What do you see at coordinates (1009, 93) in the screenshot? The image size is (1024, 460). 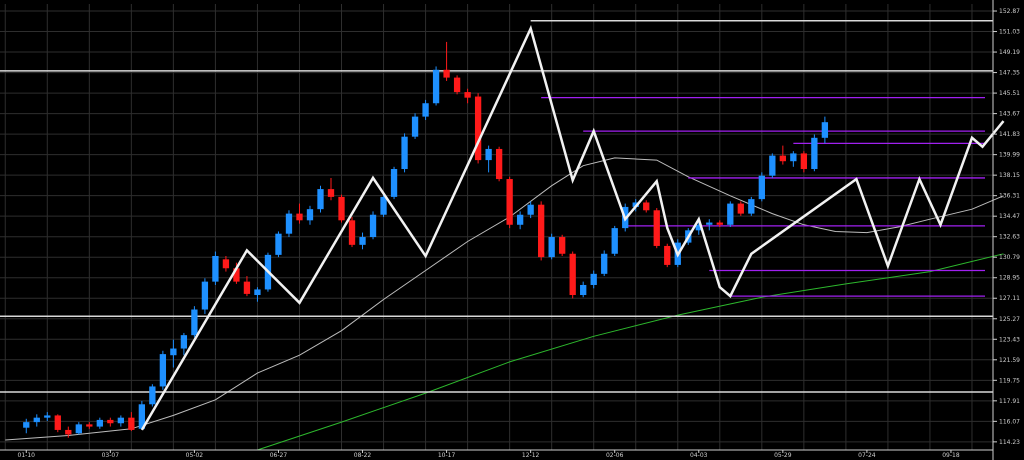 I see `y-tick-label: 145.51` at bounding box center [1009, 93].